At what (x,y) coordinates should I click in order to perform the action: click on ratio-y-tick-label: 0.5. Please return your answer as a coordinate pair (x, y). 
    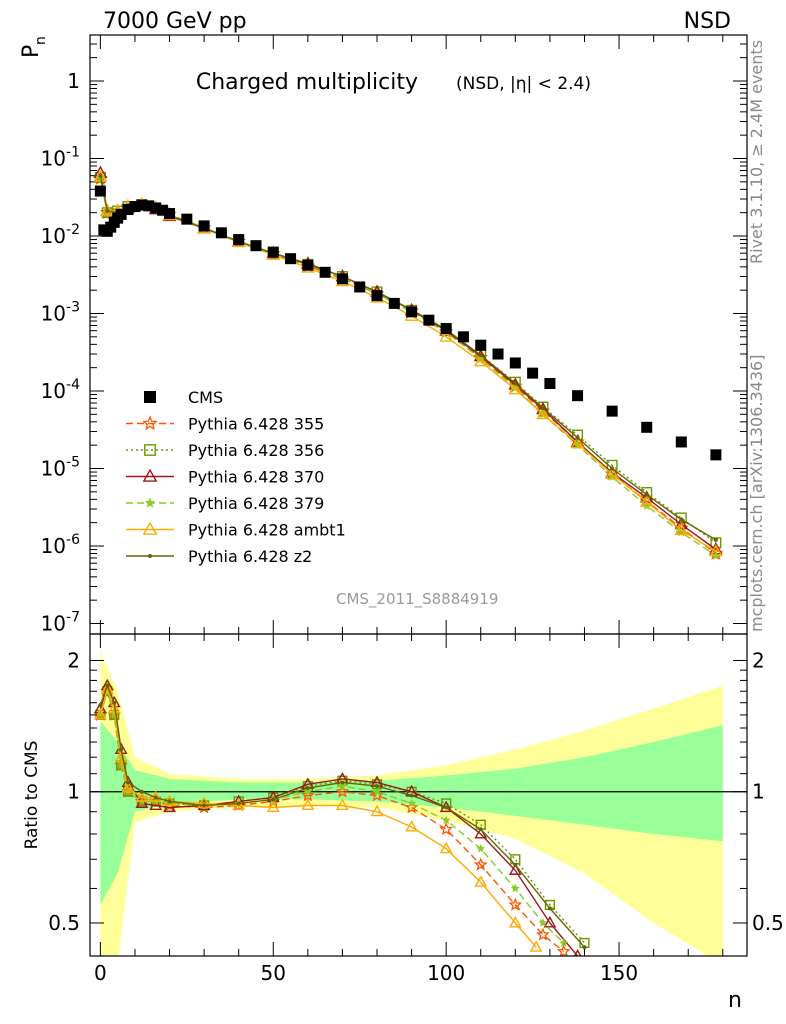
    Looking at the image, I should click on (64, 923).